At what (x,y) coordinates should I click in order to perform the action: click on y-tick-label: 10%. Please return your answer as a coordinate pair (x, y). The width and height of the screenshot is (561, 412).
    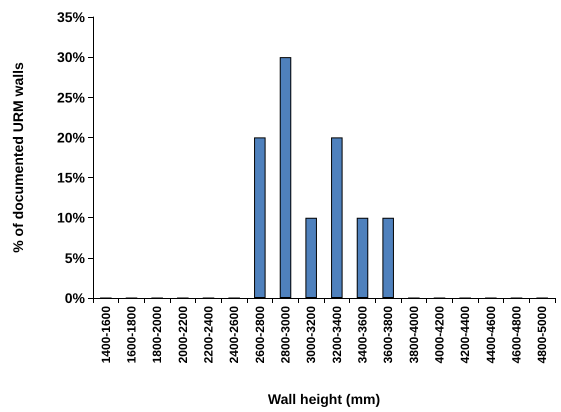
    Looking at the image, I should click on (71, 218).